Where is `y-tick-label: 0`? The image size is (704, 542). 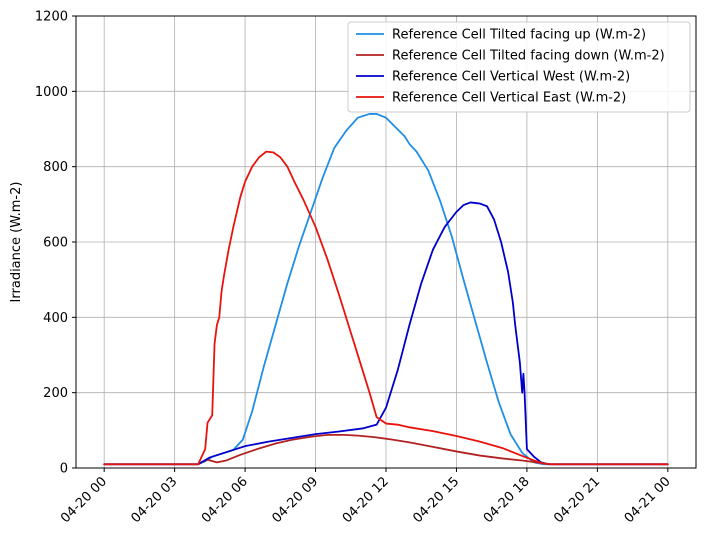
y-tick-label: 0 is located at coordinates (64, 469).